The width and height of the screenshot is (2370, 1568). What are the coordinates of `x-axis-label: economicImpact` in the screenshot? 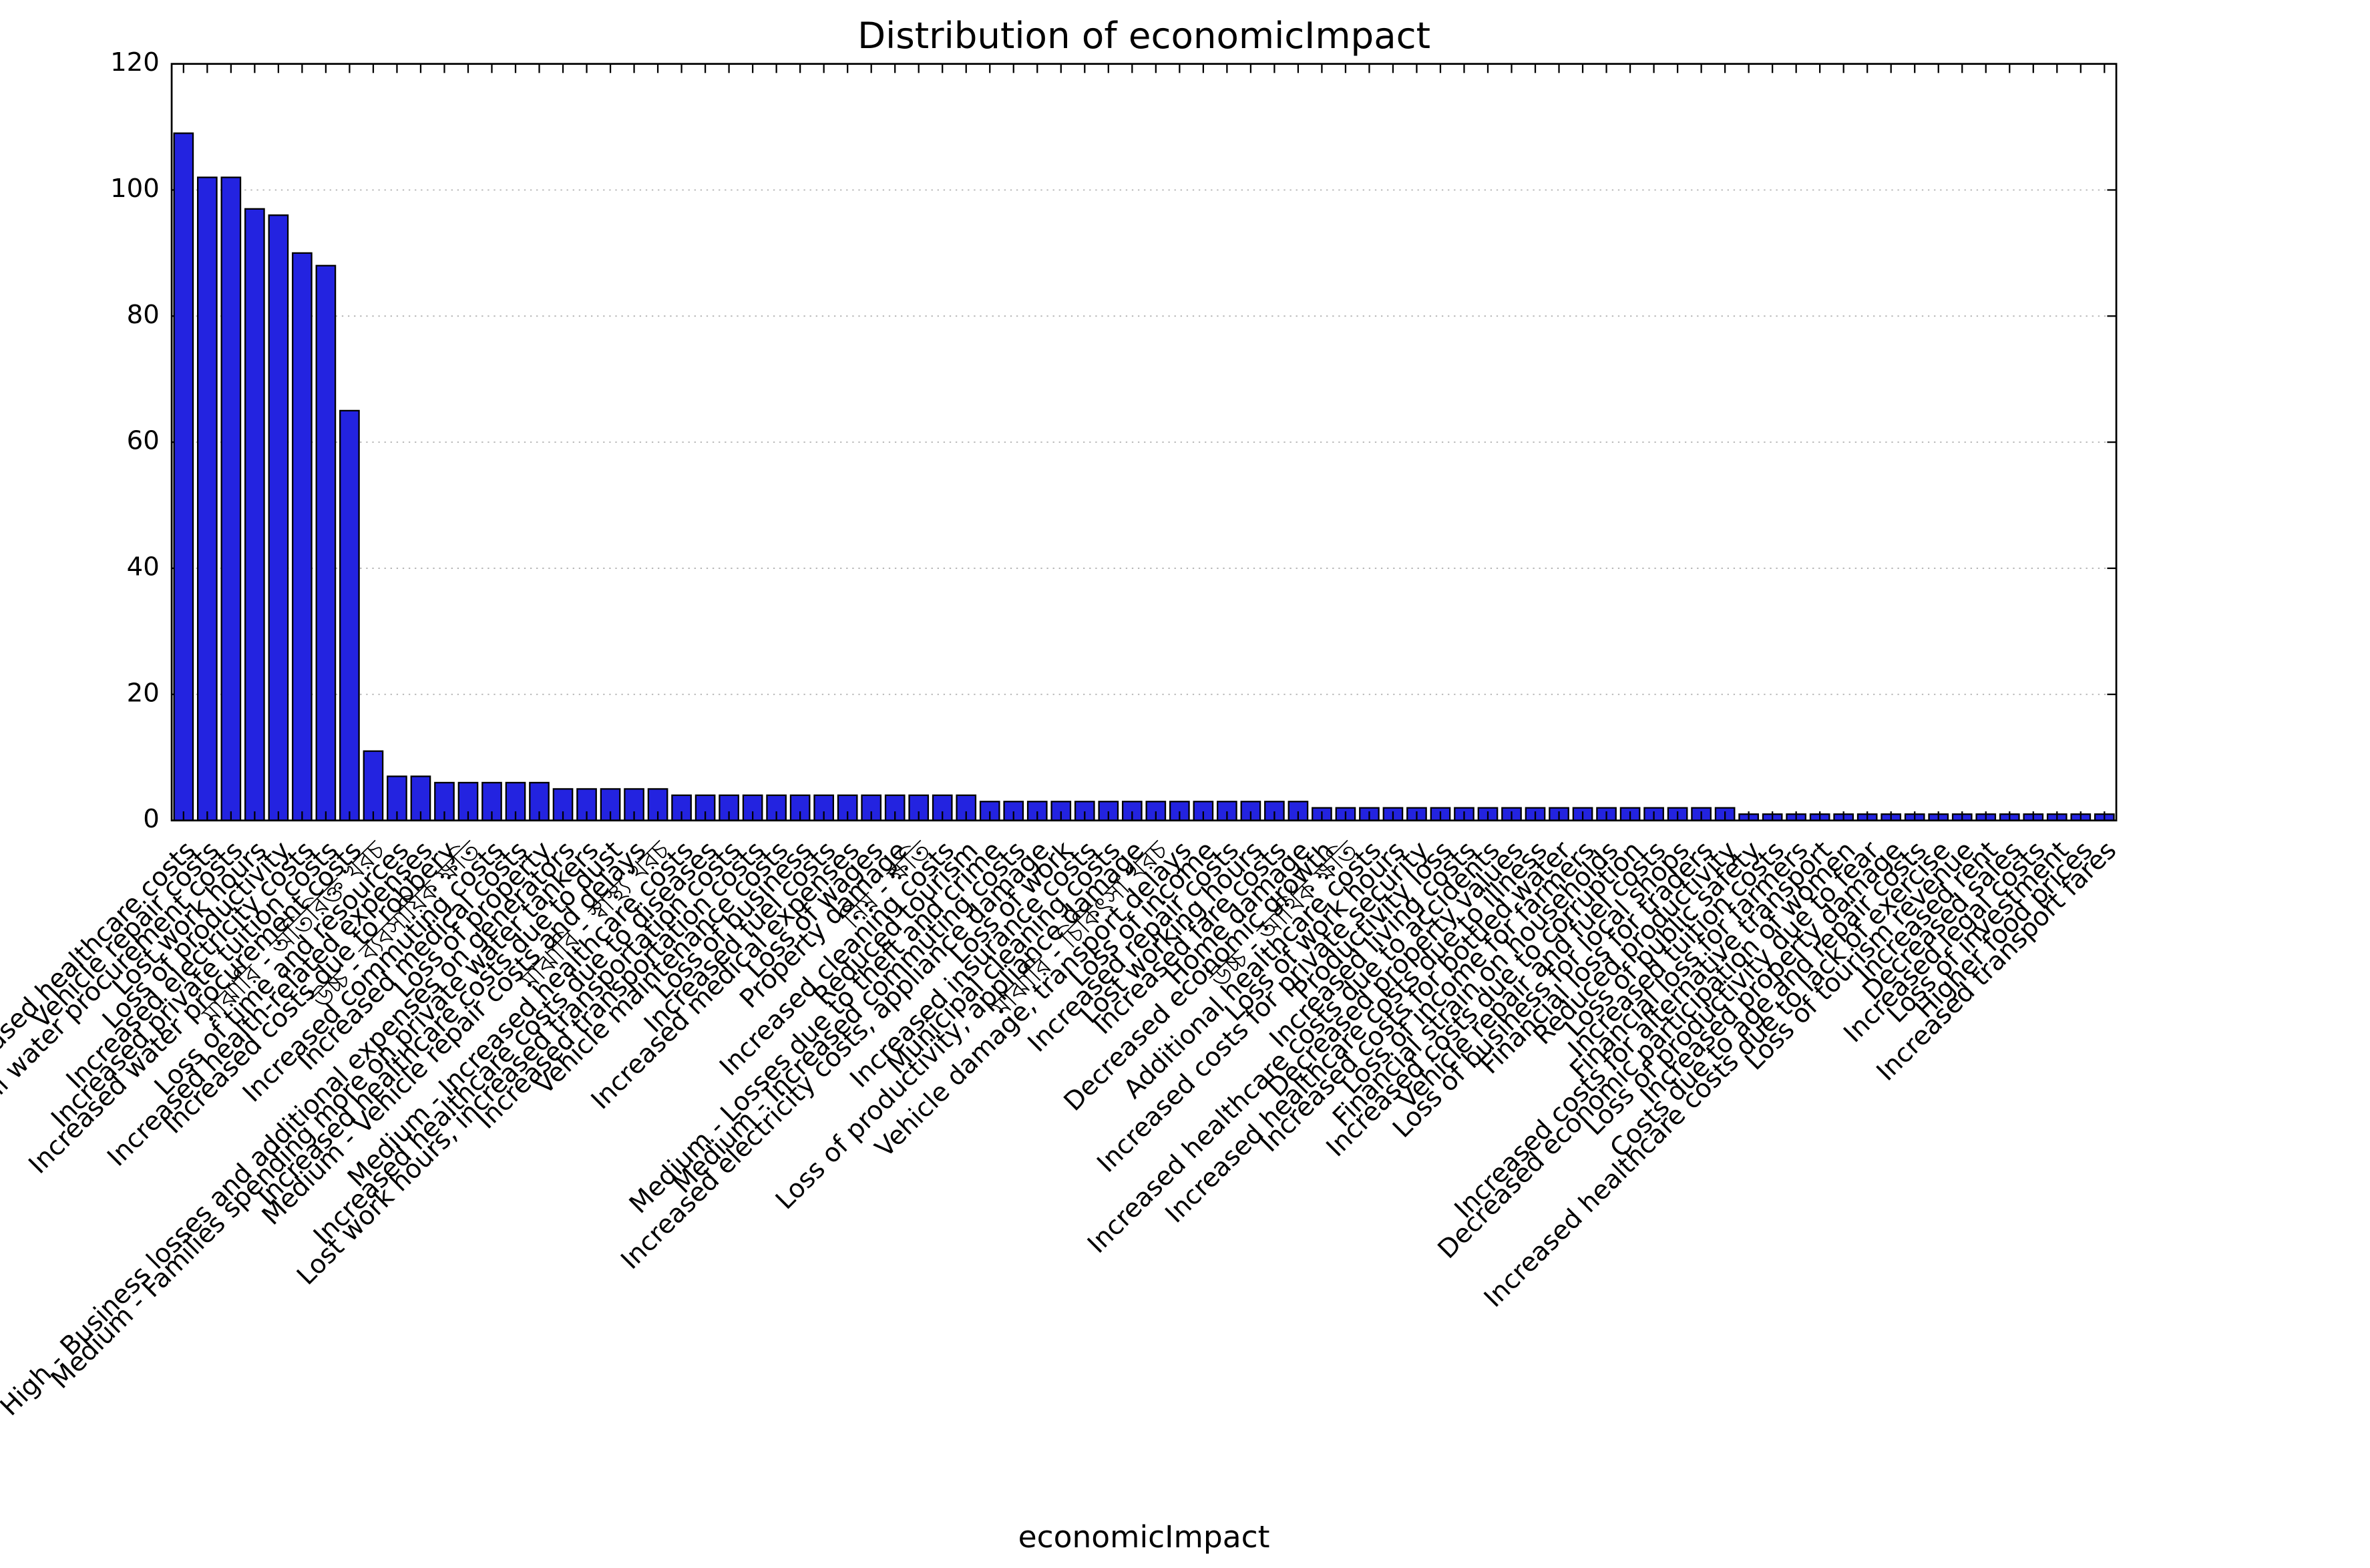 It's located at (1144, 1537).